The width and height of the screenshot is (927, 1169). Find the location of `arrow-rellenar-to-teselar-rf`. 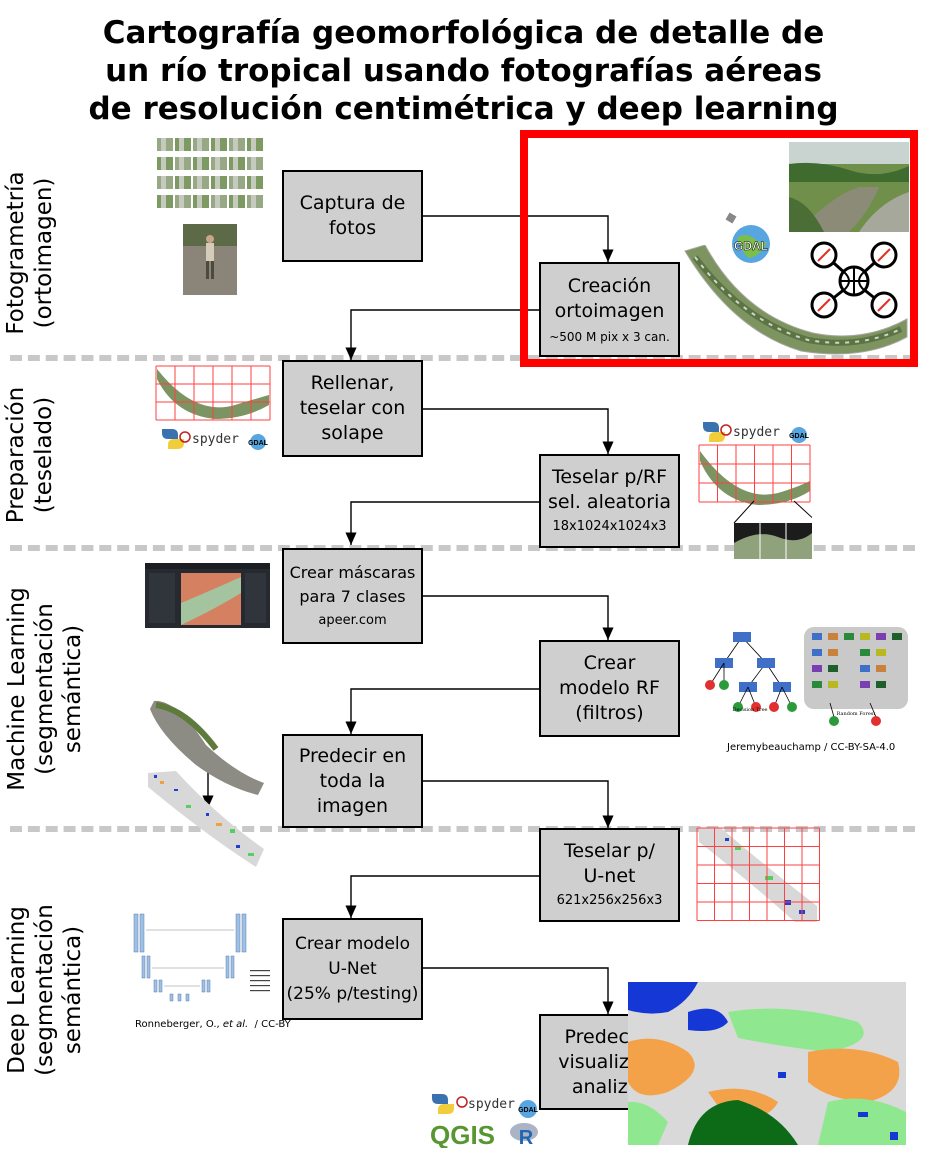

arrow-rellenar-to-teselar-rf is located at coordinates (518, 431).